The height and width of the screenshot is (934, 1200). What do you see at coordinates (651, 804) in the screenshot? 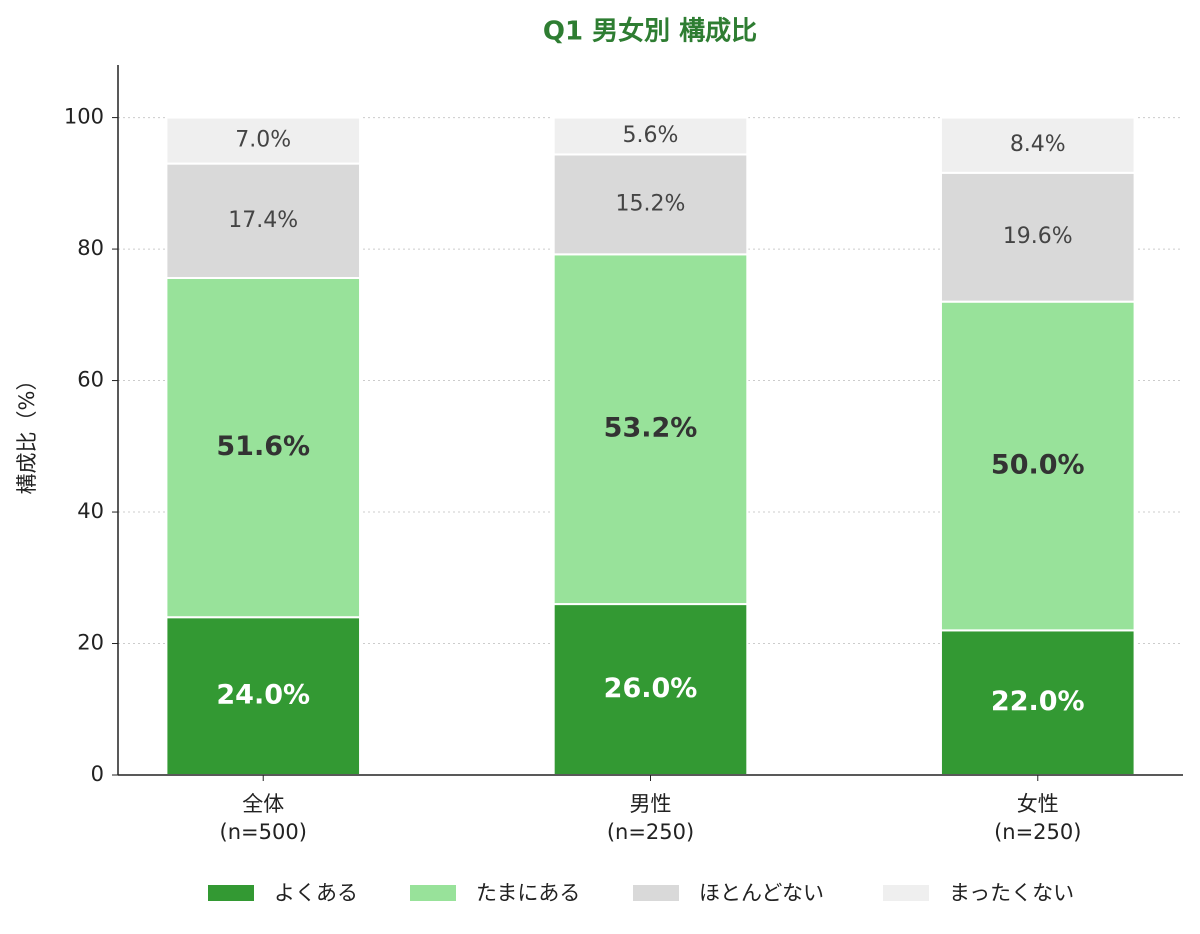
I see `x-tick-label-line: 男性` at bounding box center [651, 804].